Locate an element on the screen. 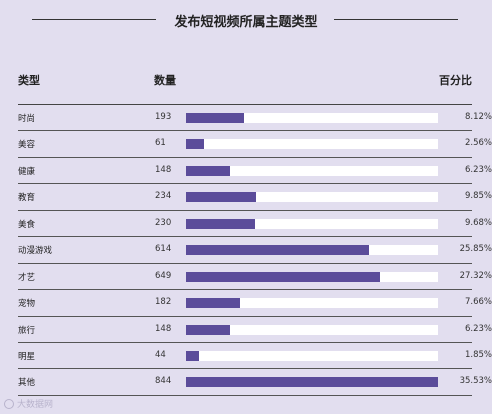 The width and height of the screenshot is (492, 414). table-row: 时尚 193 8.12% is located at coordinates (255, 118).